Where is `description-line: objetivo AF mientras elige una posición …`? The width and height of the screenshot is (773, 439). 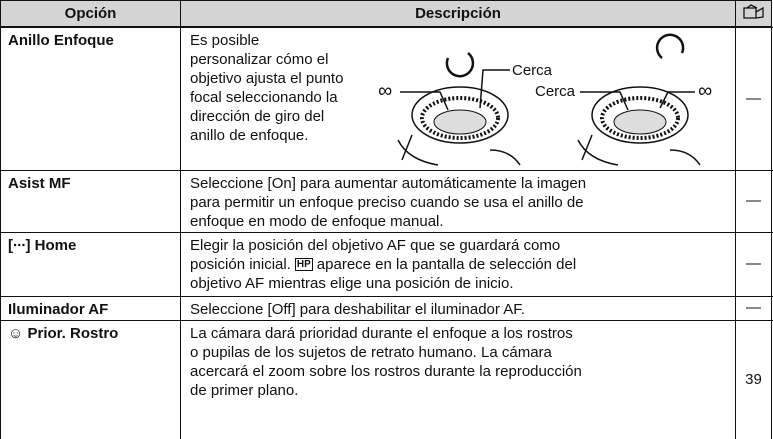
description-line: objetivo AF mientras elige una posición … is located at coordinates (352, 283).